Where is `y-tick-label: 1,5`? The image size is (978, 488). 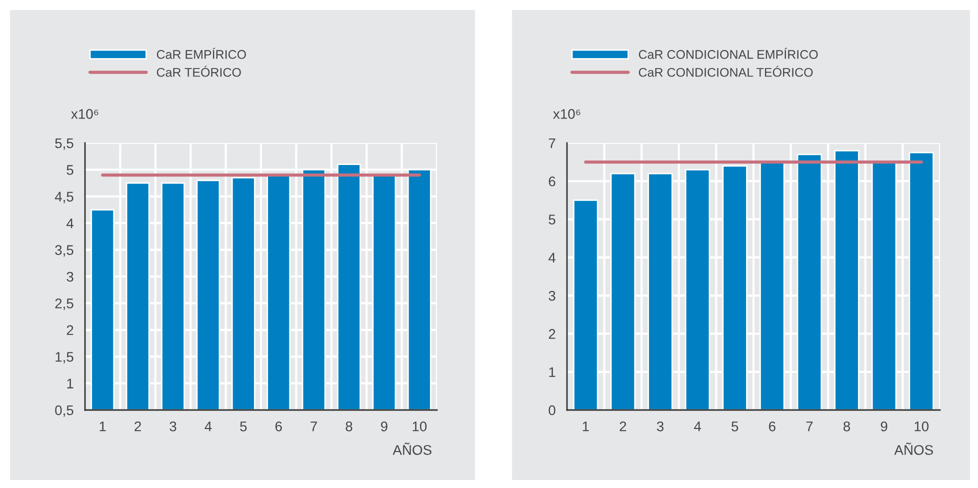 y-tick-label: 1,5 is located at coordinates (65, 358).